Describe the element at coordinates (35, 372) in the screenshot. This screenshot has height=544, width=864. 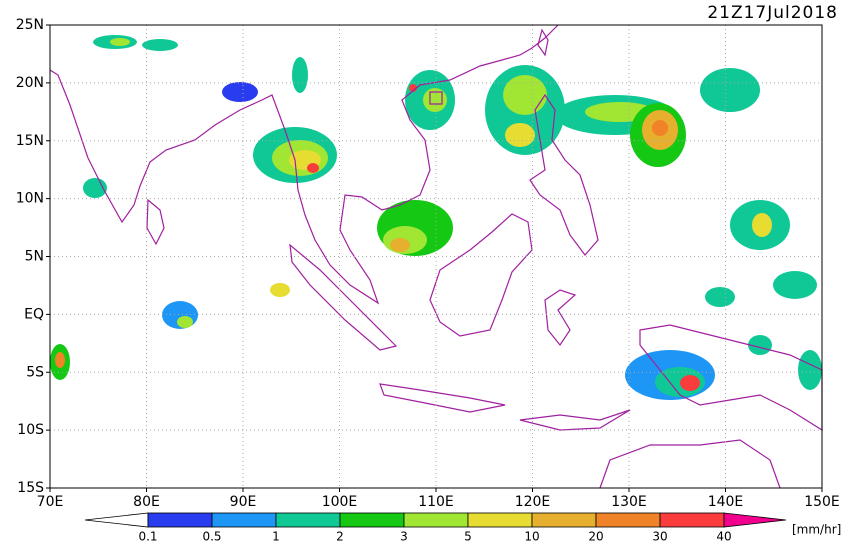
I see `lat-label: 5S` at that location.